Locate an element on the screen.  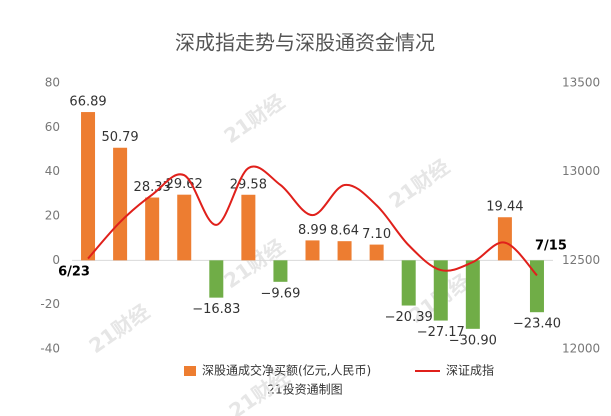
data-label: 19.44 is located at coordinates (504, 207).